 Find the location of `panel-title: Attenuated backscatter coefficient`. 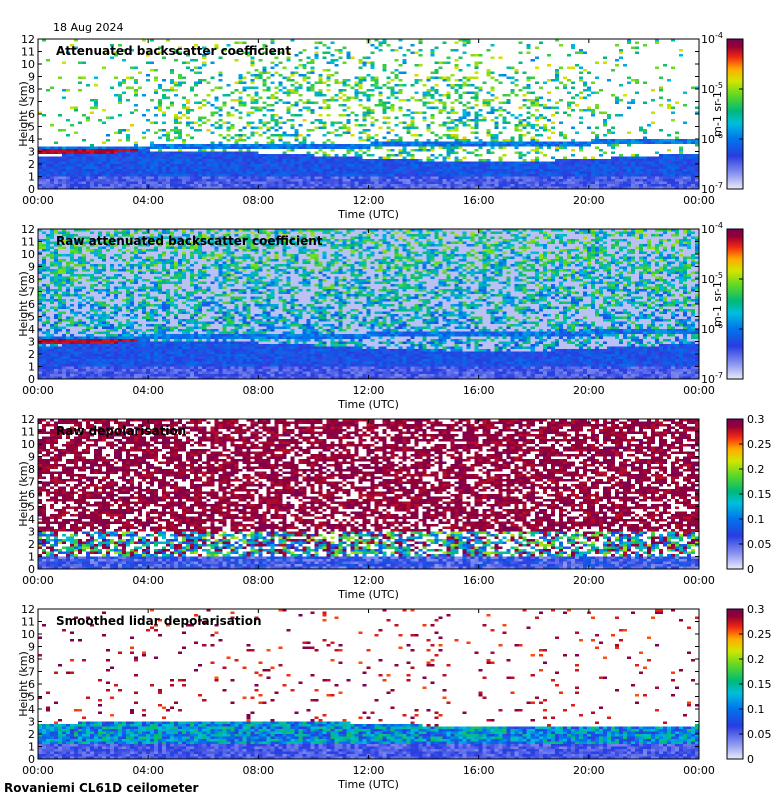

panel-title: Attenuated backscatter coefficient is located at coordinates (173, 51).